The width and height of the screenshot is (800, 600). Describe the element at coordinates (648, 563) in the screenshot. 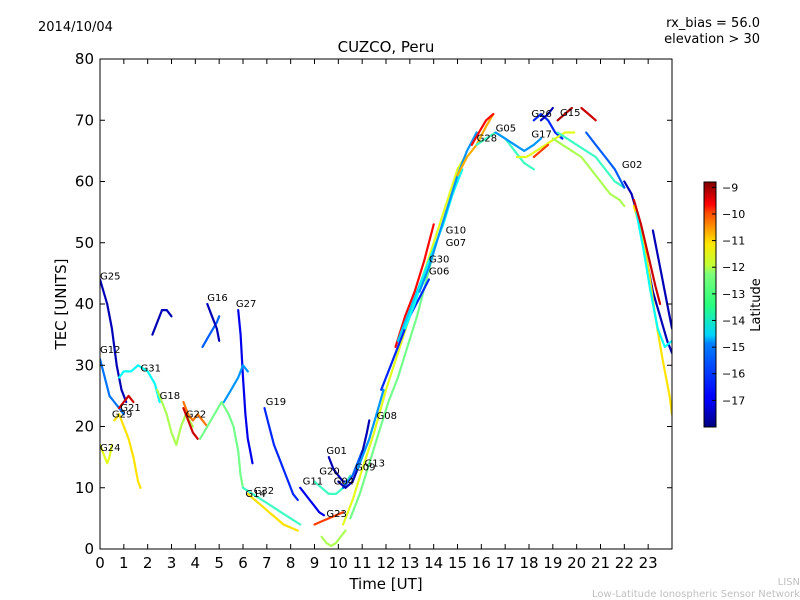

I see `x-tick-label: 23` at that location.